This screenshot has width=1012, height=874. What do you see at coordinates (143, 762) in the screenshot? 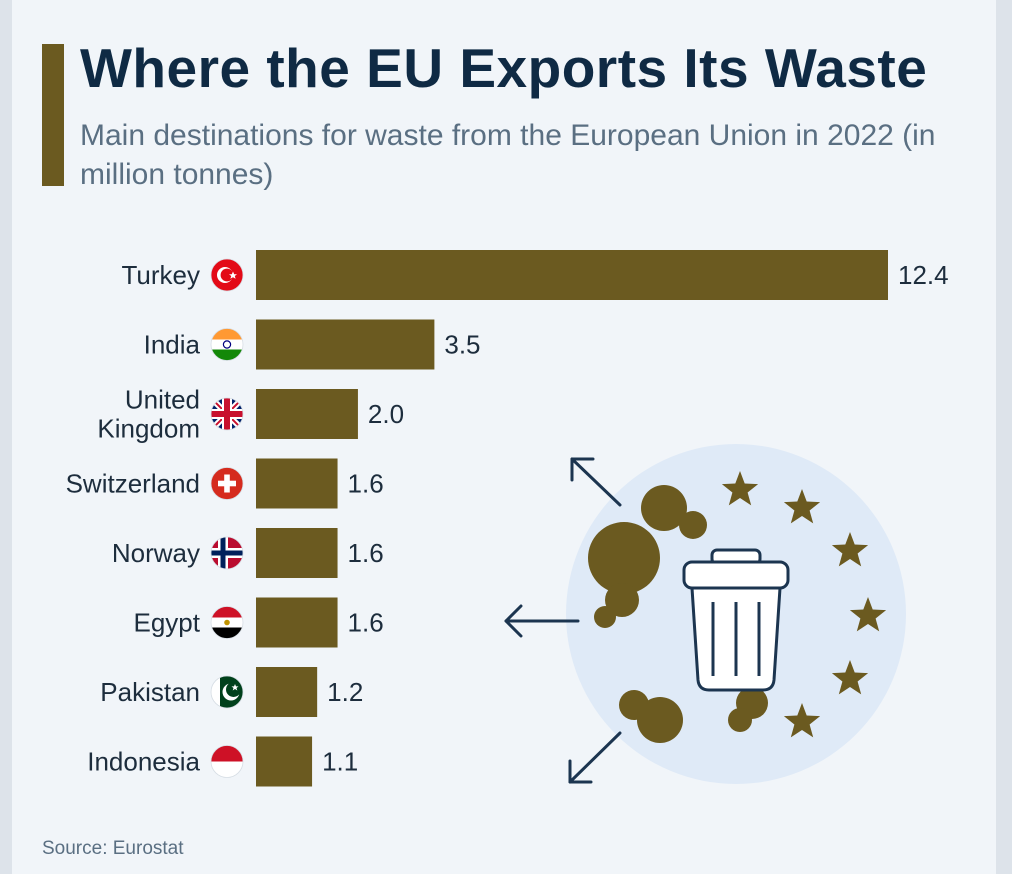
I see `category-label: Indonesia` at bounding box center [143, 762].